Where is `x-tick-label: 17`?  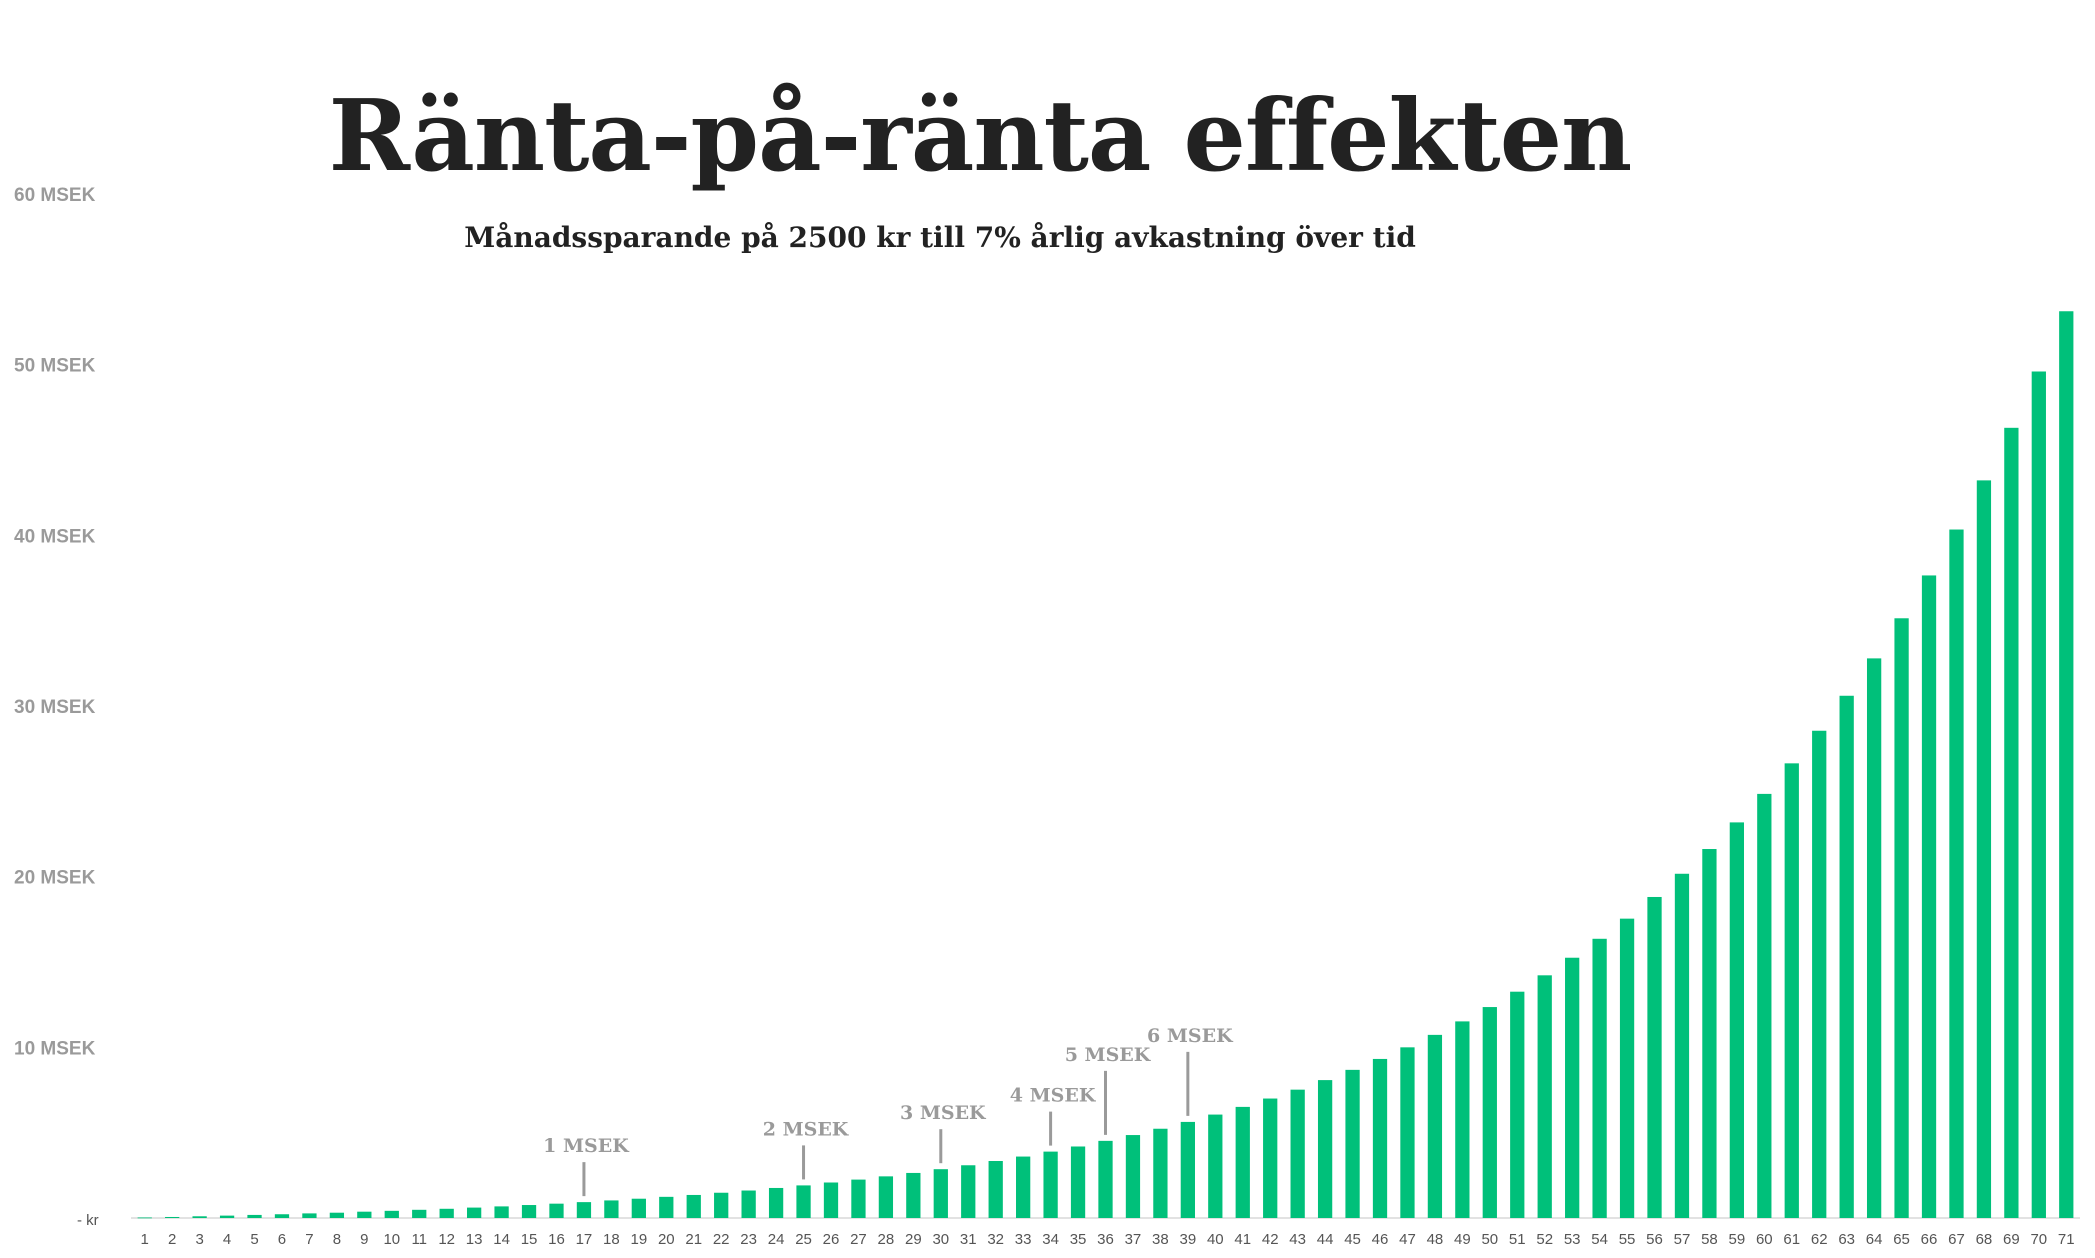 x-tick-label: 17 is located at coordinates (584, 1239).